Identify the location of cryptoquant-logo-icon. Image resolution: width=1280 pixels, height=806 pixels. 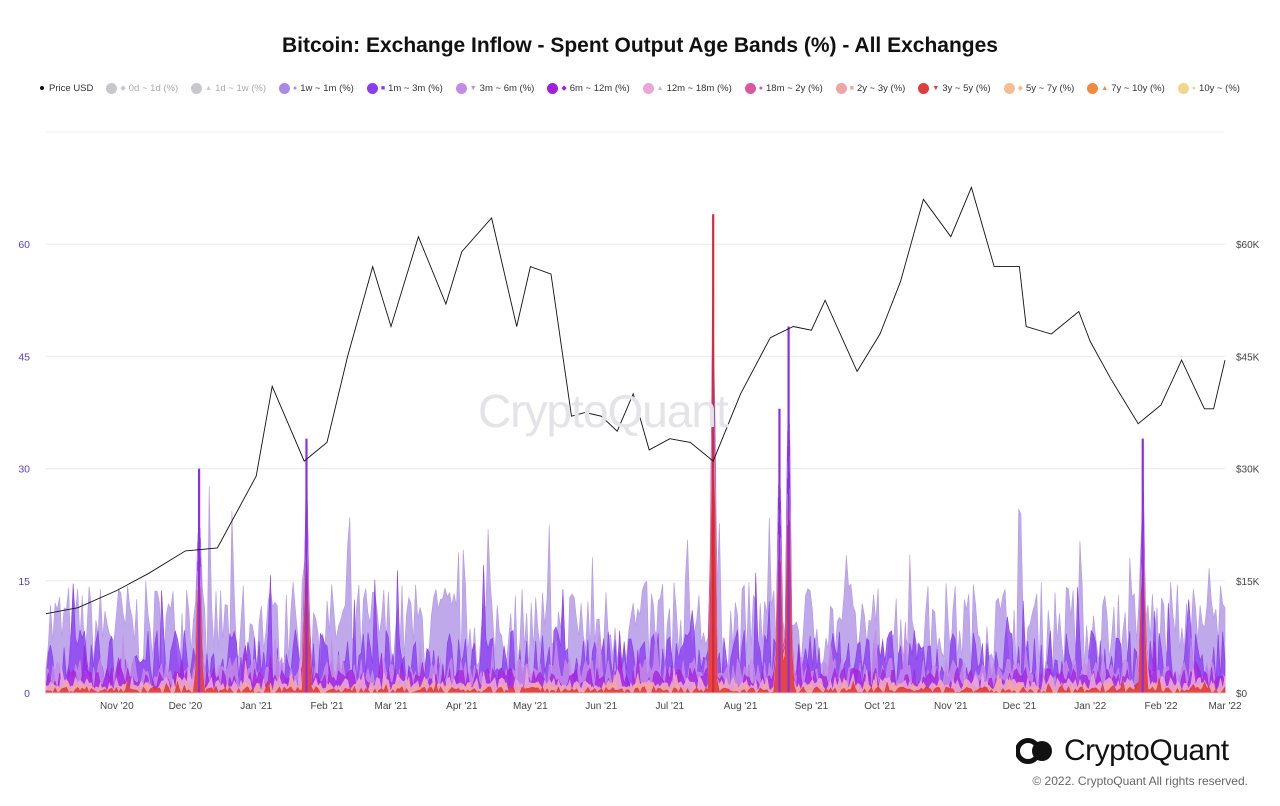
(1034, 751).